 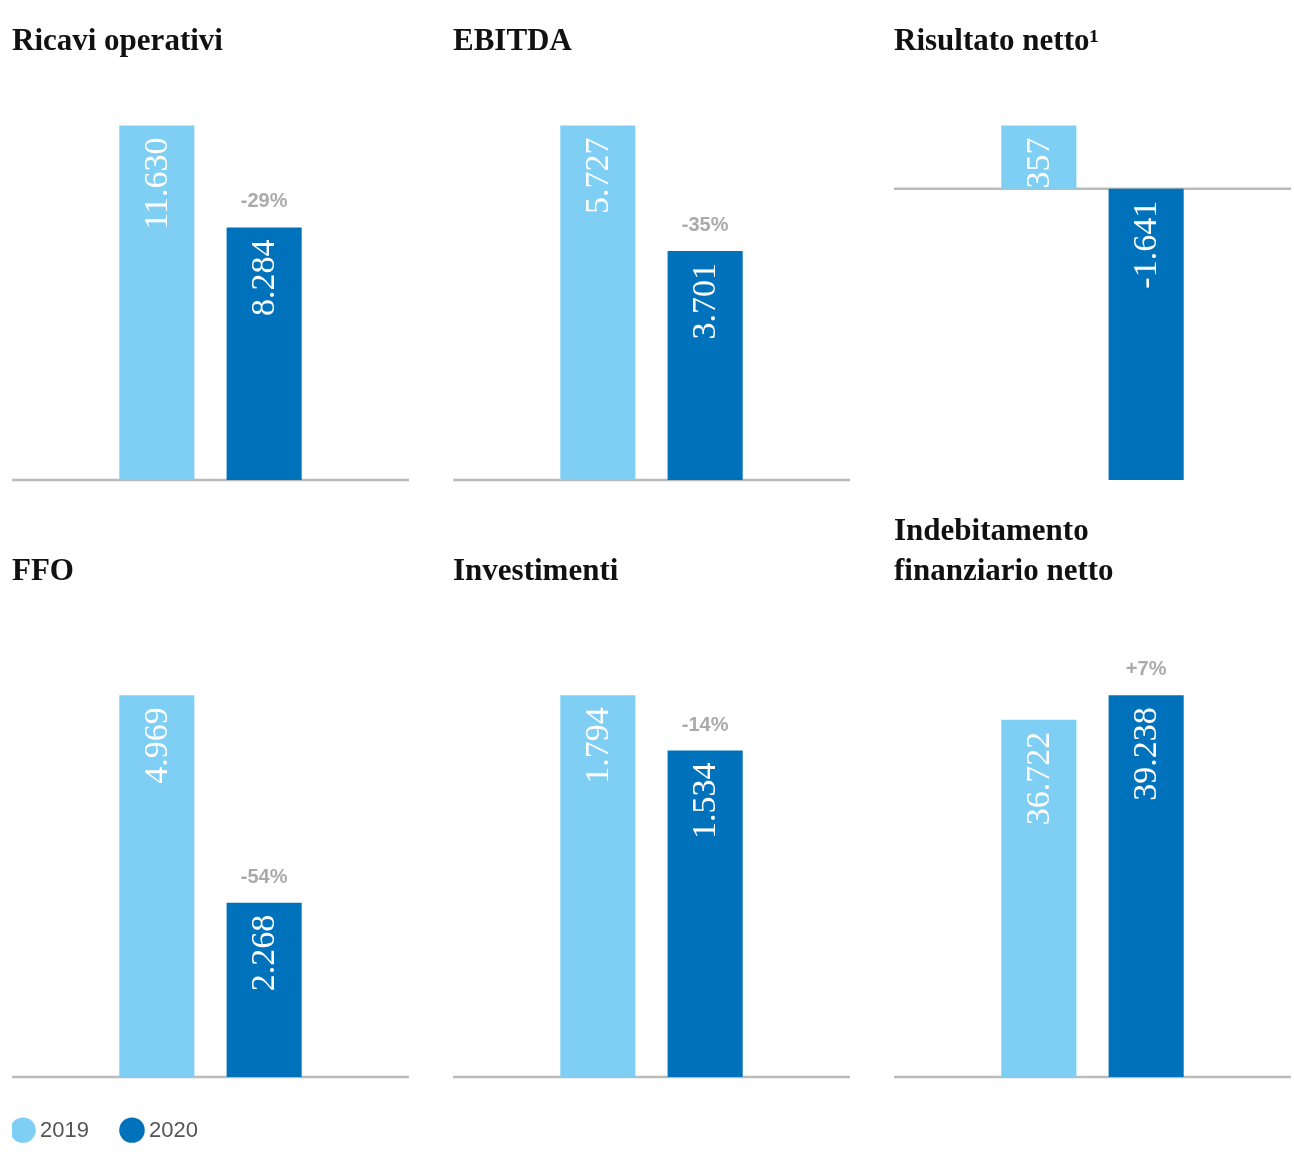 What do you see at coordinates (1145, 244) in the screenshot?
I see `data-label: -1.641` at bounding box center [1145, 244].